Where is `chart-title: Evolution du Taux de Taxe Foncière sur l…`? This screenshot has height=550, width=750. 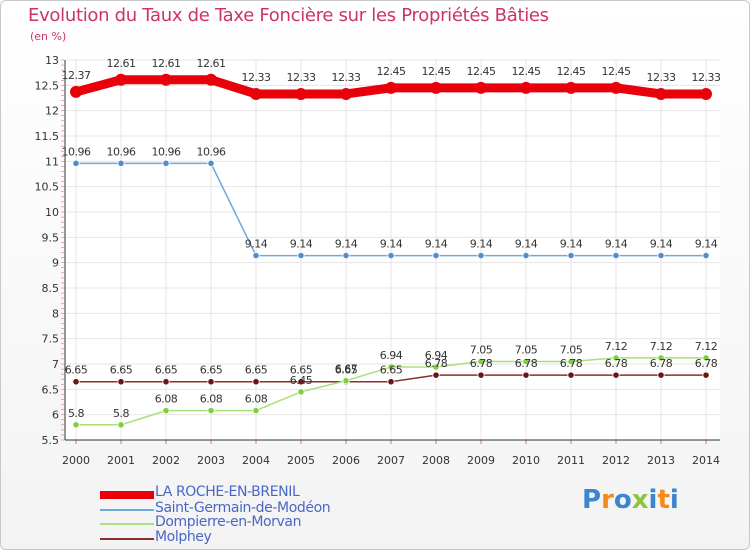
chart-title: Evolution du Taux de Taxe Foncière sur l… is located at coordinates (288, 15).